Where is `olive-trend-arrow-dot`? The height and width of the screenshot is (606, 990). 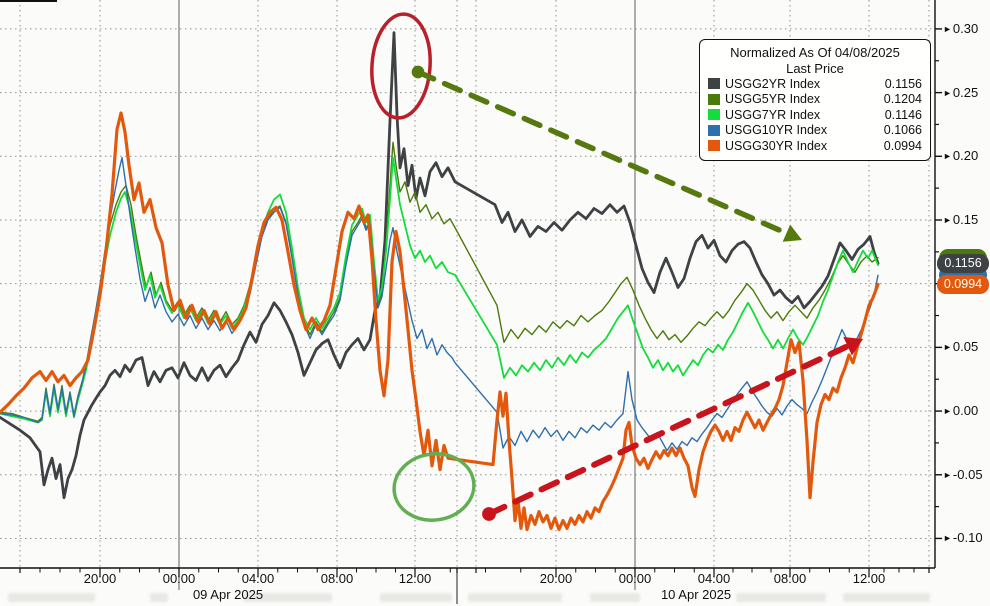 olive-trend-arrow-dot is located at coordinates (418, 72).